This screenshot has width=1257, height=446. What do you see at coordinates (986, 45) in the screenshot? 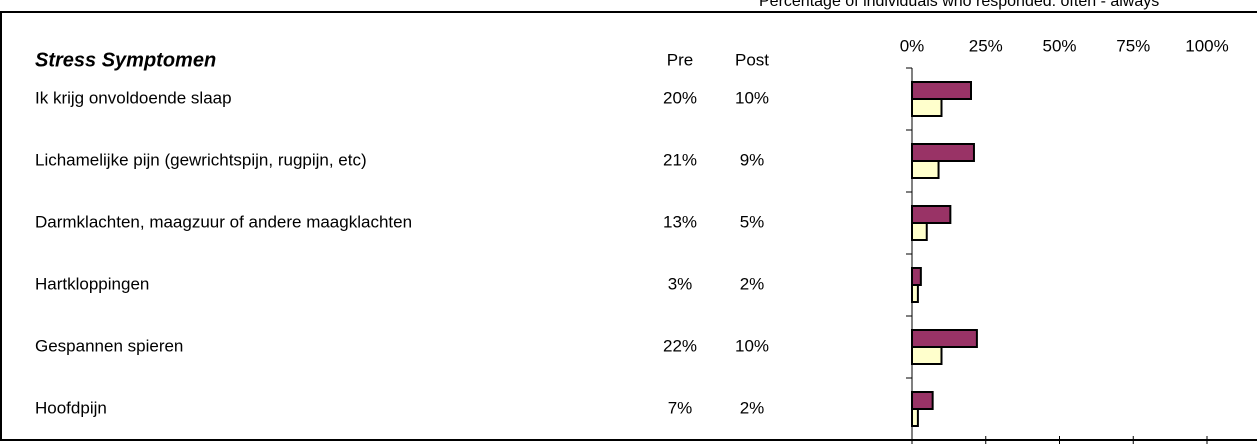
I see `x-tick-label: 25%` at bounding box center [986, 45].